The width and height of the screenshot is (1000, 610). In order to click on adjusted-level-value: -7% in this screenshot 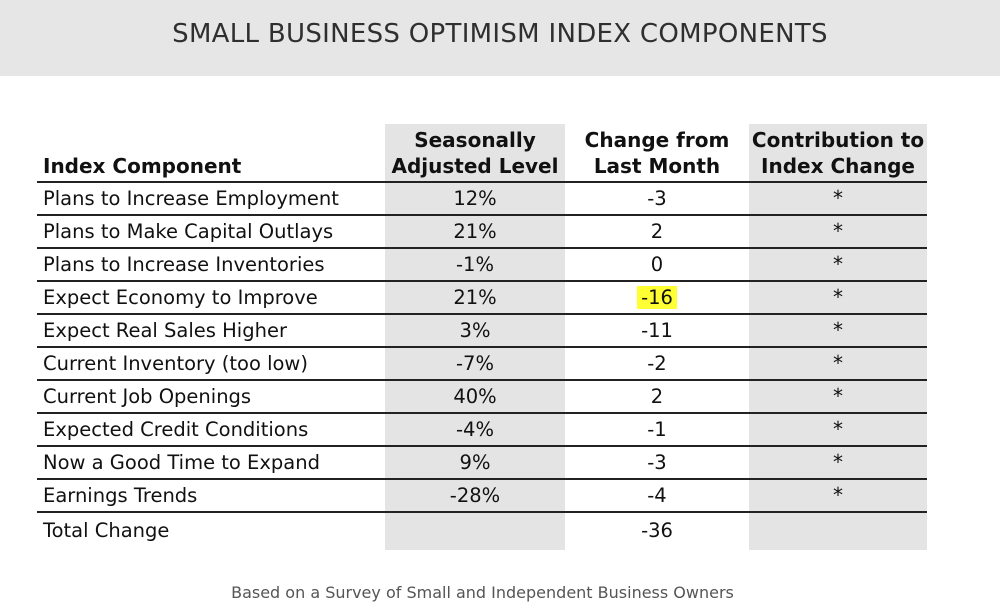, I will do `click(475, 363)`.